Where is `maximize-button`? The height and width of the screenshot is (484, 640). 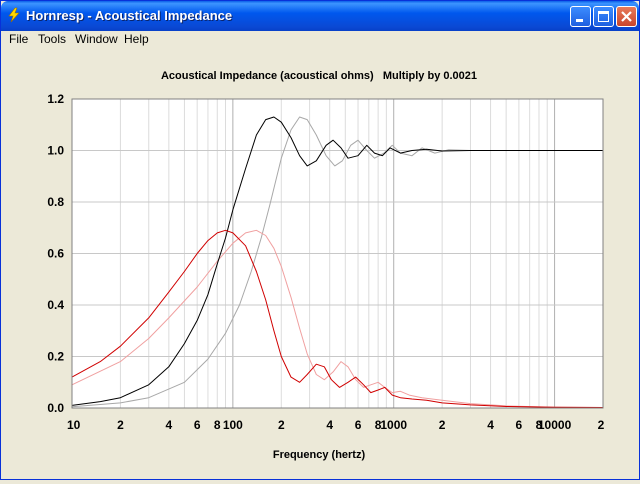 maximize-button is located at coordinates (603, 16).